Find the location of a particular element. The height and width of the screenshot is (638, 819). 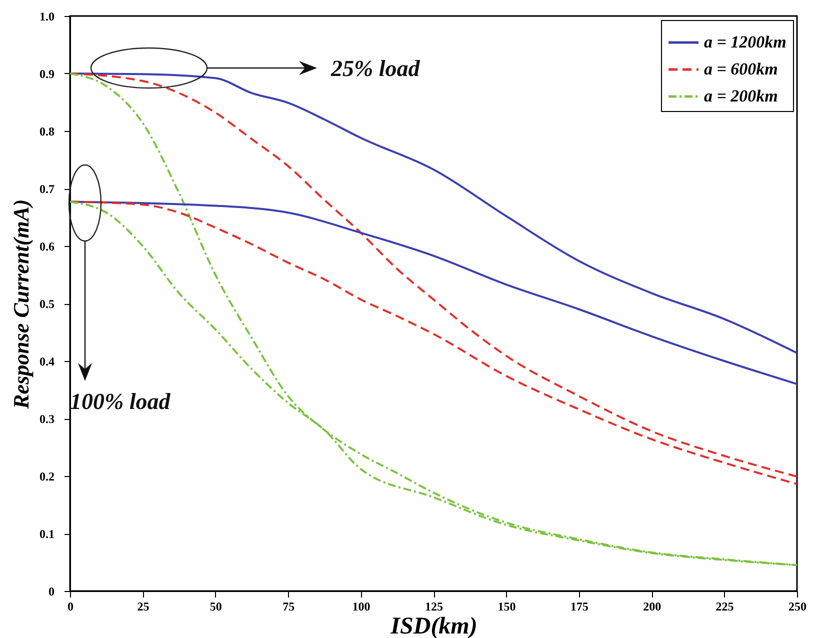

legend-label: a = 1200km is located at coordinates (745, 42).